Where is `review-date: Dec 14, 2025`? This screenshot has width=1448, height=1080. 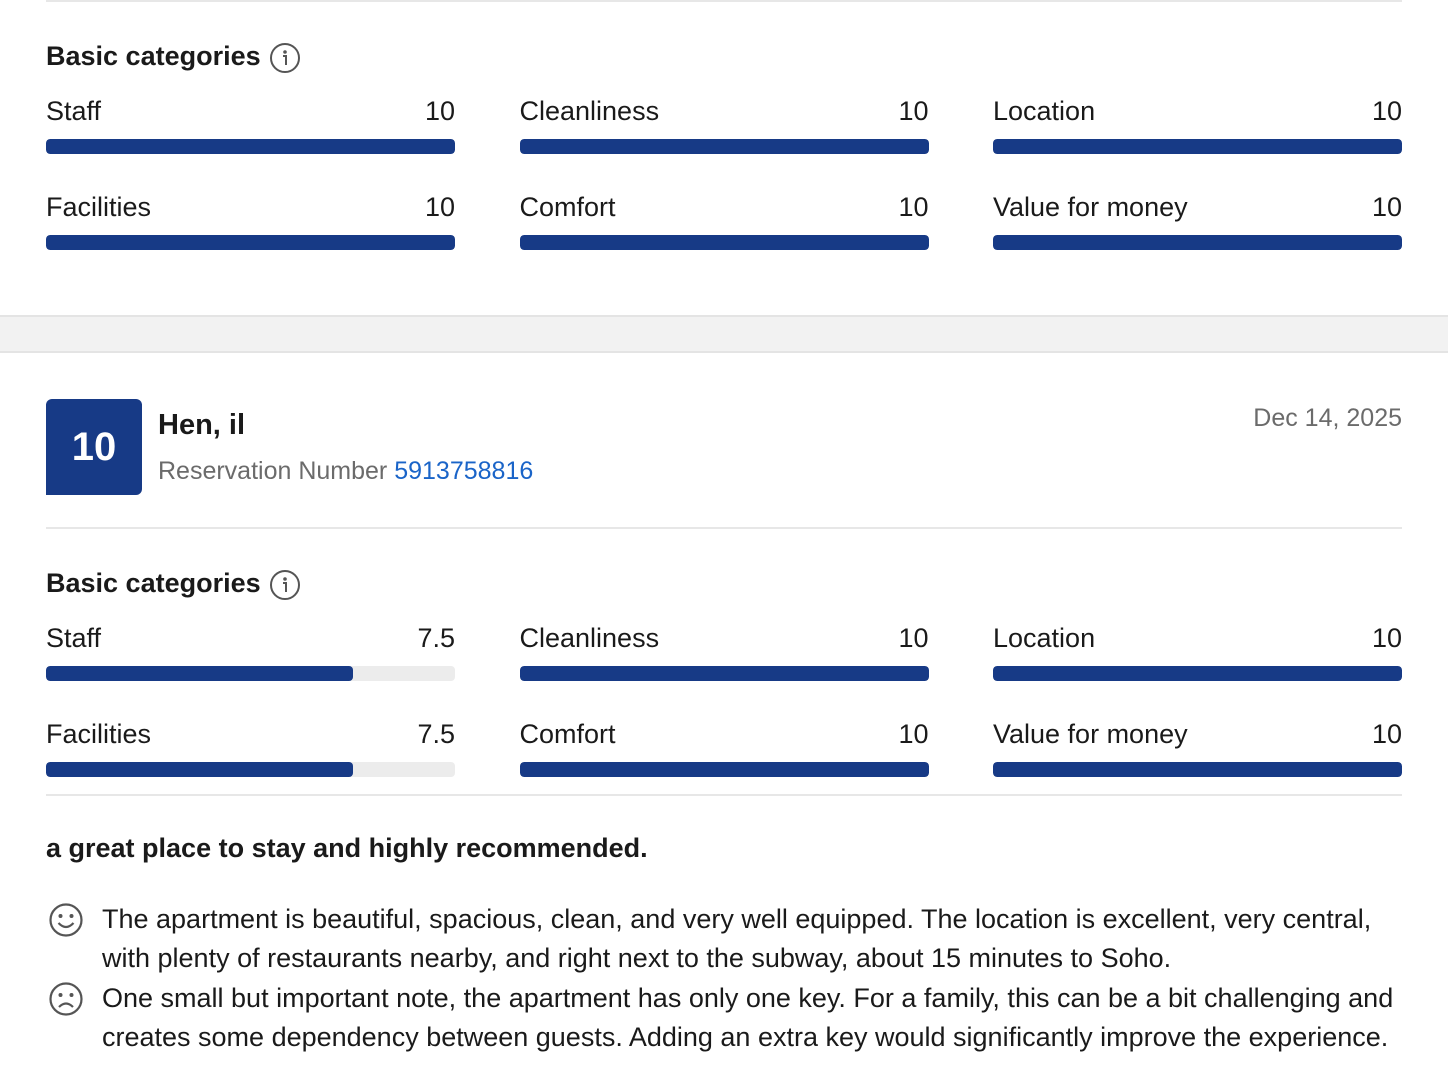 review-date: Dec 14, 2025 is located at coordinates (1327, 418).